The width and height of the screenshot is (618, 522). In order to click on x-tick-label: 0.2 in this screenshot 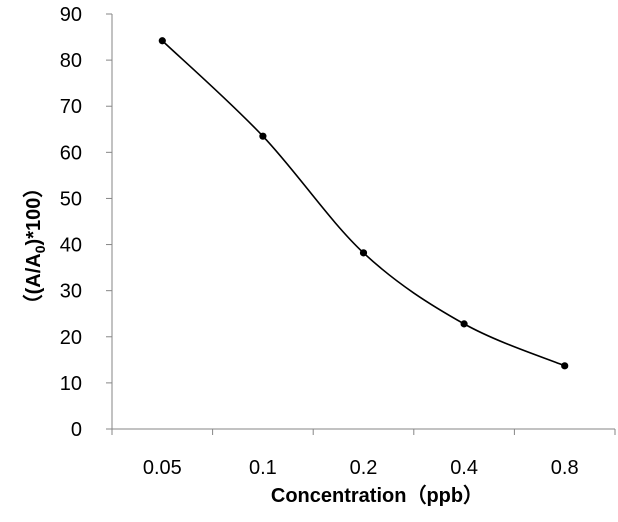, I will do `click(364, 468)`.